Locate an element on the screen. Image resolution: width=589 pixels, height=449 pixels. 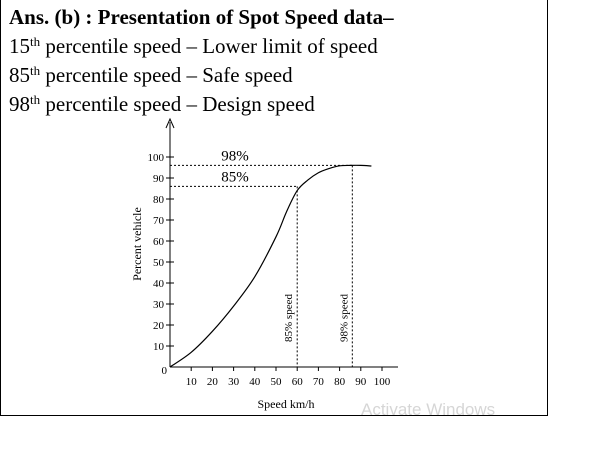
y-tick-label: 60 is located at coordinates (159, 242).